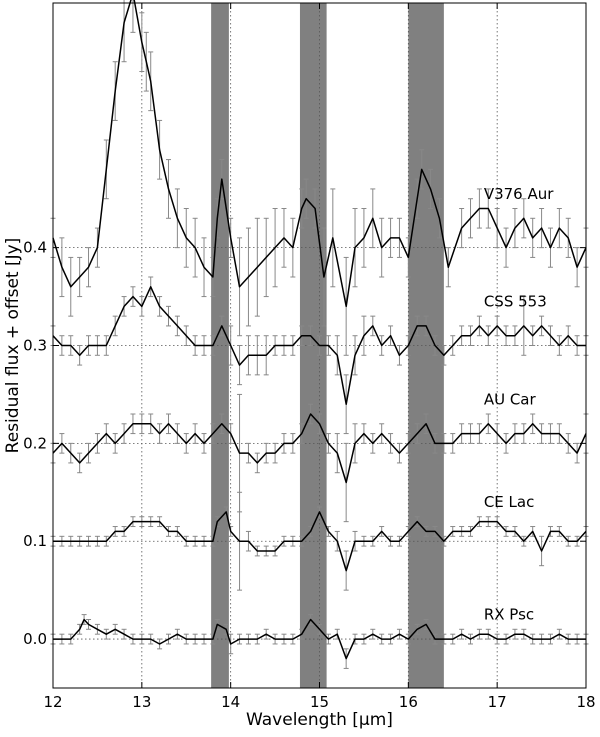 The height and width of the screenshot is (737, 600). I want to click on y-axis-label: Residual flux + offset [Jy], so click(13, 346).